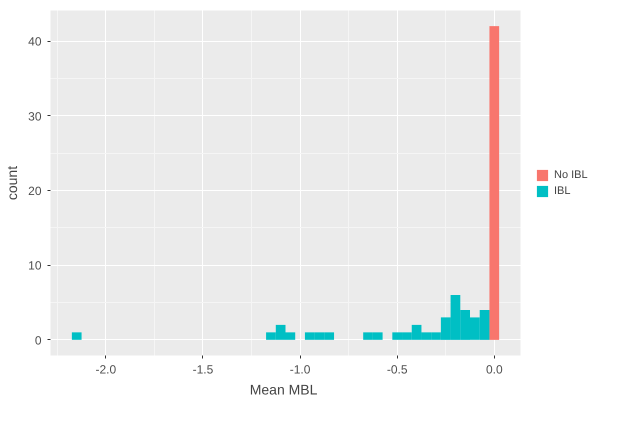 This screenshot has height=434, width=638. Describe the element at coordinates (35, 191) in the screenshot. I see `y-tick-label: 20` at that location.